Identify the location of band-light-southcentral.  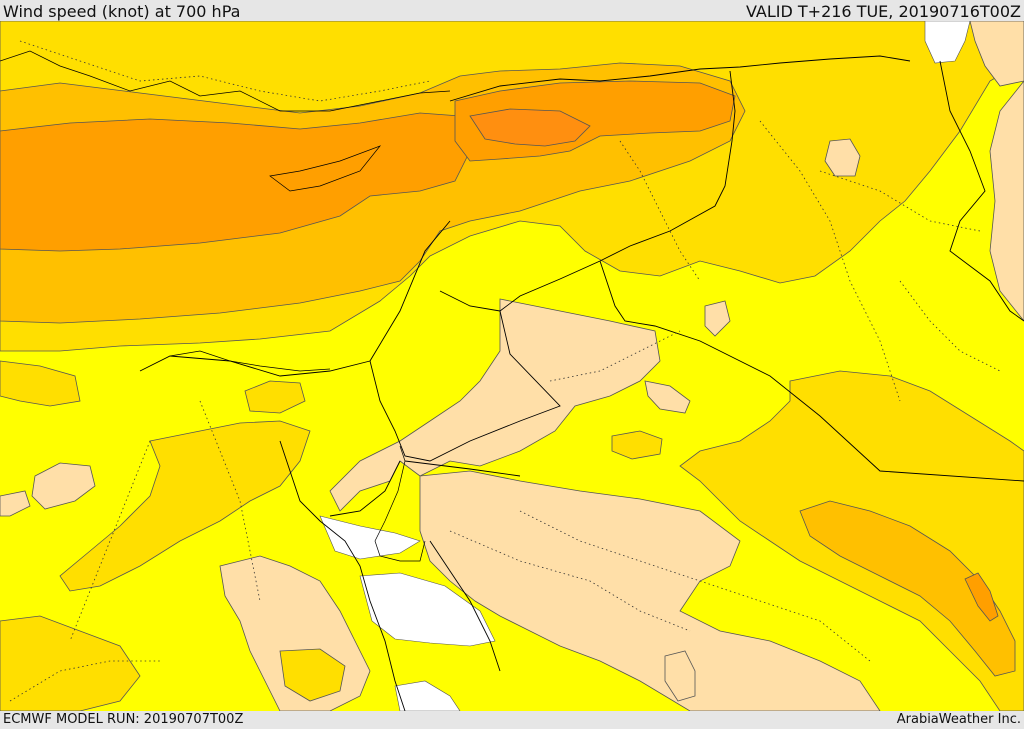
(650, 590).